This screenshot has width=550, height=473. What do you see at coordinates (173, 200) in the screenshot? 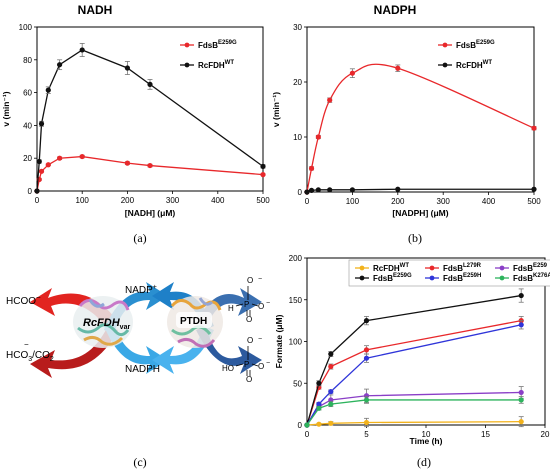
I see `x-tick-label: 300` at bounding box center [173, 200].